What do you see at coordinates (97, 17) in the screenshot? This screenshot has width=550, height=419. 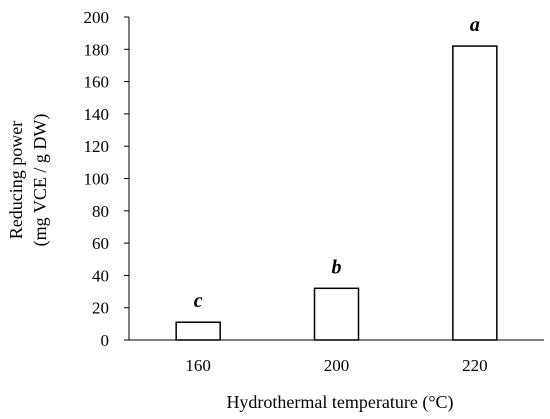 I see `y-tick-label: 200` at bounding box center [97, 17].